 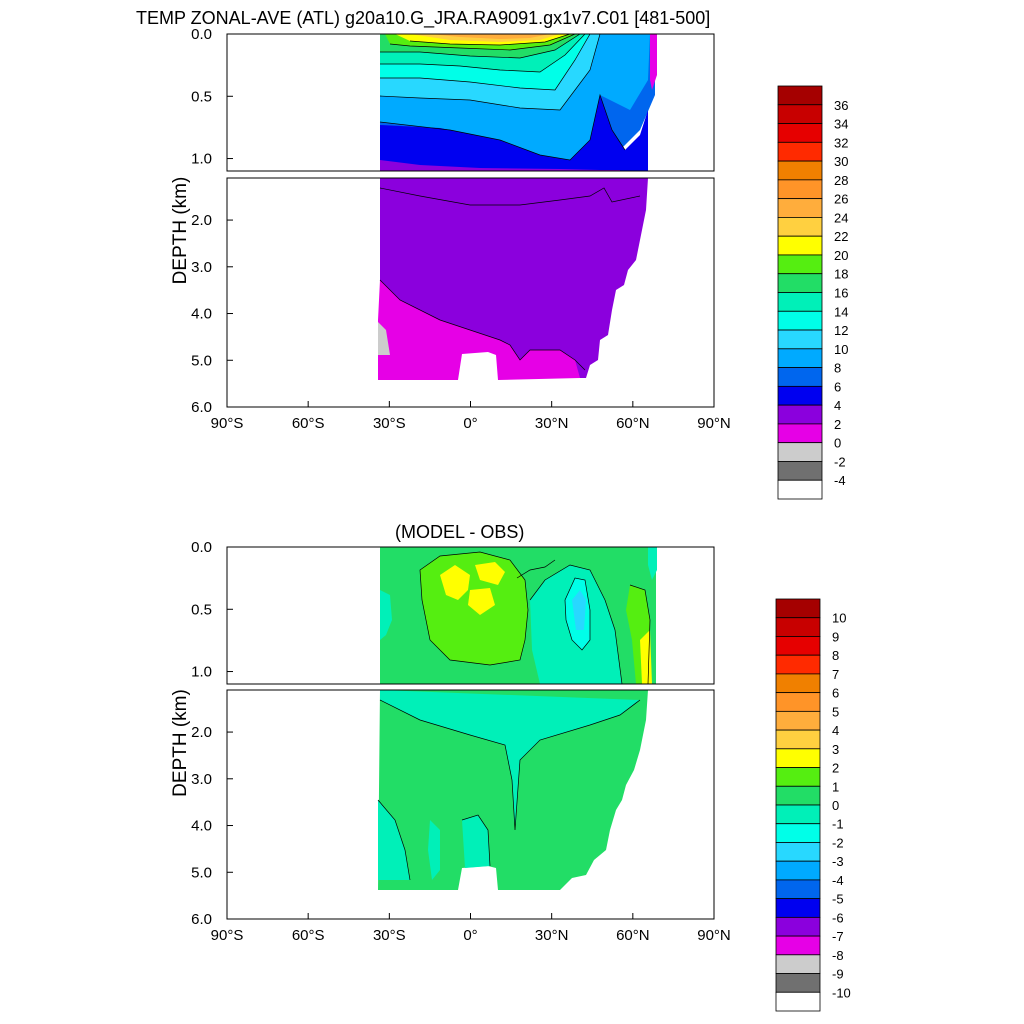 I want to click on top-y-tick-label: 3.0, so click(x=201, y=267).